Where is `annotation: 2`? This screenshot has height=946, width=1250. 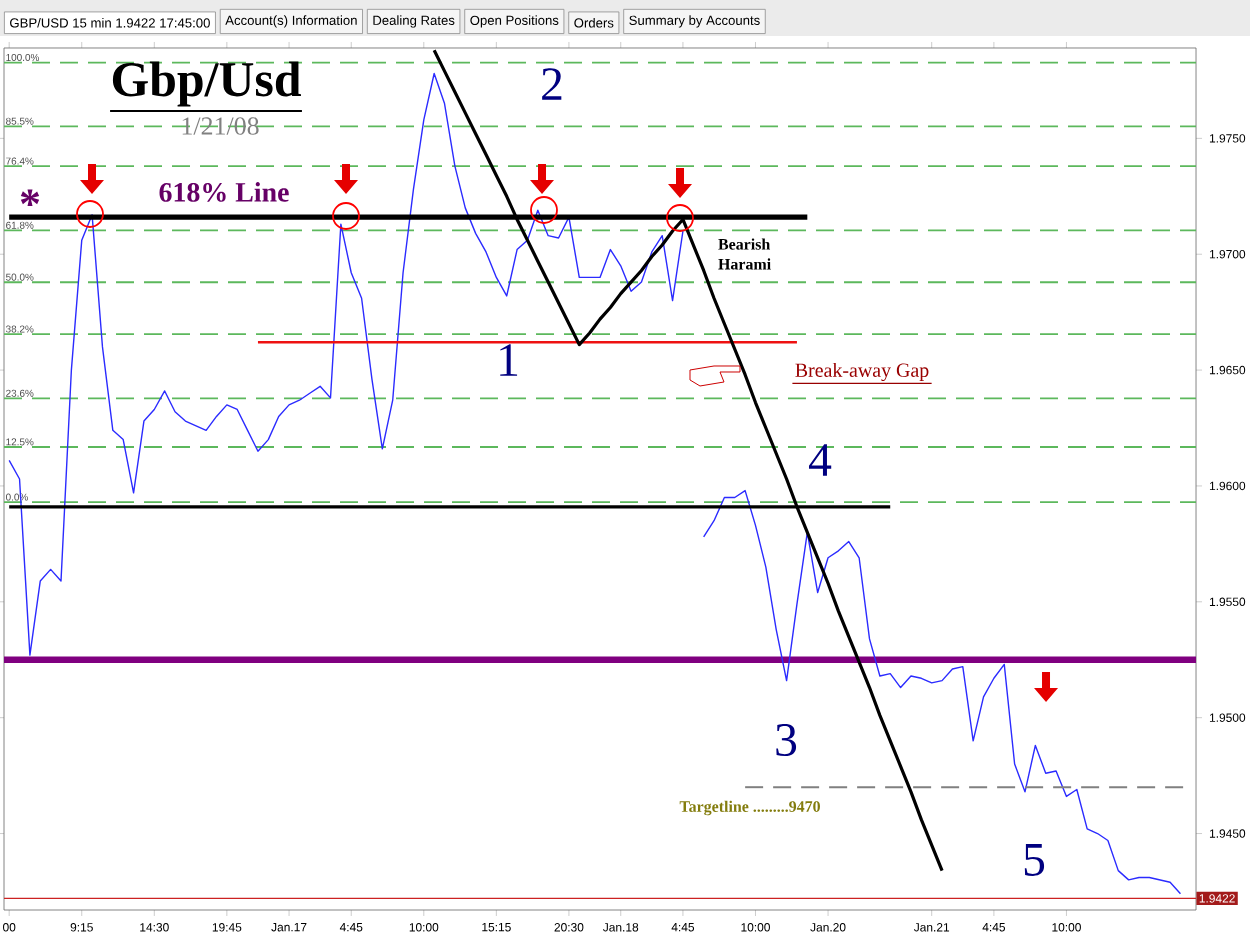
annotation: 2 is located at coordinates (552, 84).